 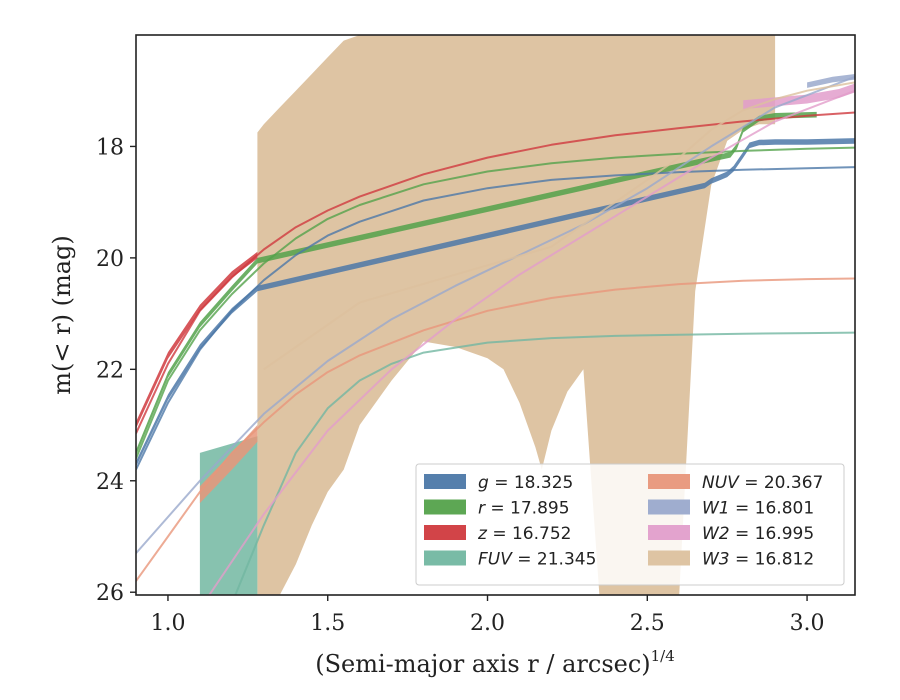 What do you see at coordinates (110, 147) in the screenshot?
I see `y-tick-label: 18` at bounding box center [110, 147].